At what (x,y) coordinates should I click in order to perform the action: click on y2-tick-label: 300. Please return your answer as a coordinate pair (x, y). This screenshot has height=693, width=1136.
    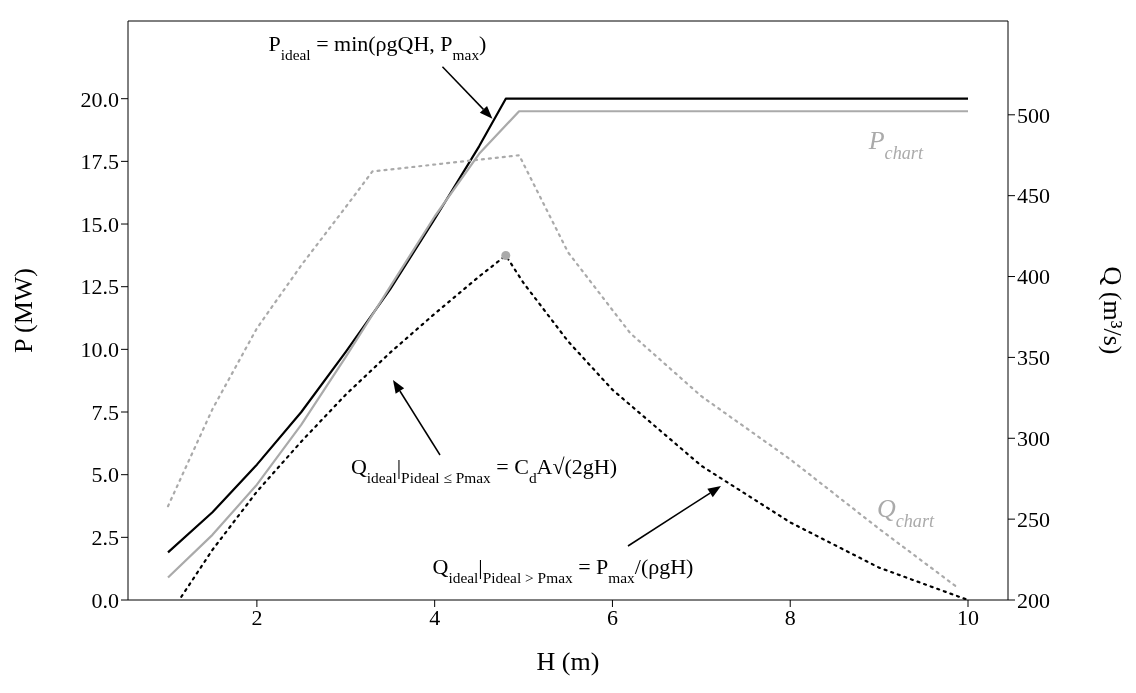
    Looking at the image, I should click on (1033, 439).